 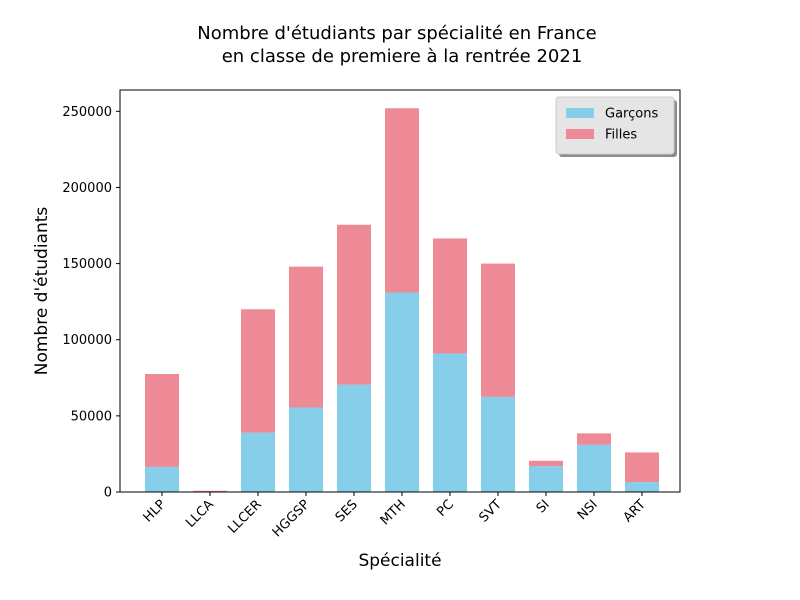 I want to click on bar-filles-mth, so click(x=402, y=200).